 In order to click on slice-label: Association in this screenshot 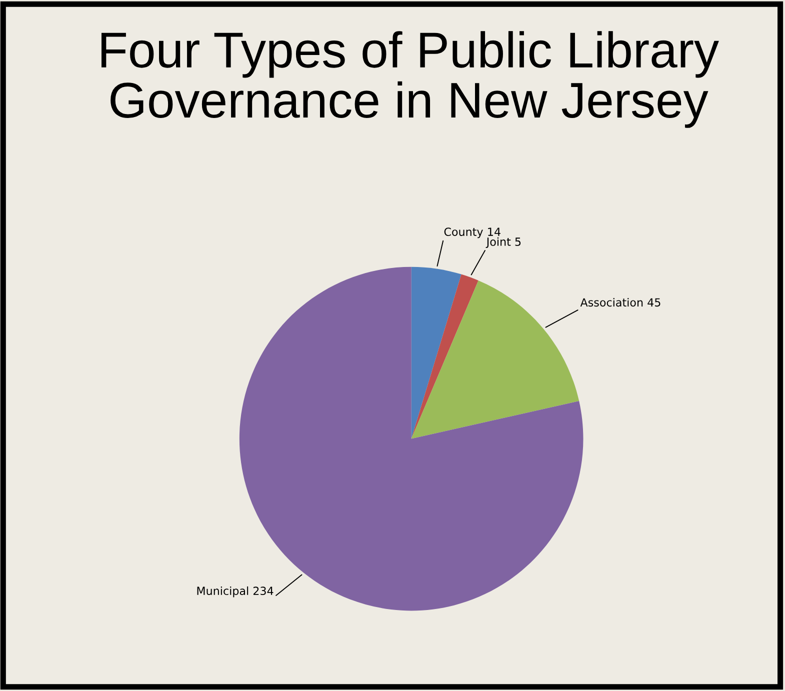, I will do `click(611, 302)`.